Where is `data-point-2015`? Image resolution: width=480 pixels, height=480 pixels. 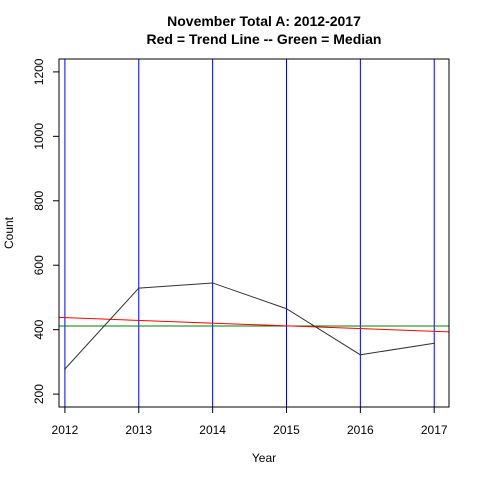 data-point-2015 is located at coordinates (286, 308).